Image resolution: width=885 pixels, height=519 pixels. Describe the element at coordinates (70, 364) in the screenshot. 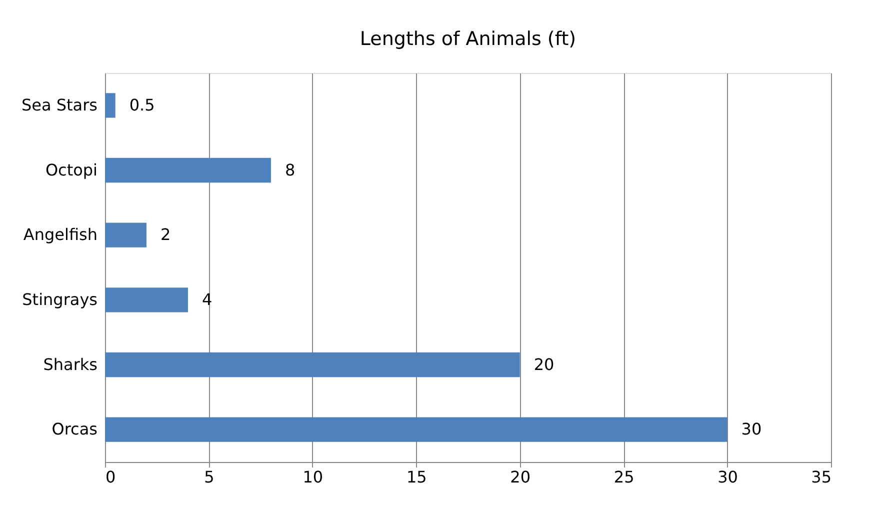

I see `y-tick-label: Sharks` at that location.